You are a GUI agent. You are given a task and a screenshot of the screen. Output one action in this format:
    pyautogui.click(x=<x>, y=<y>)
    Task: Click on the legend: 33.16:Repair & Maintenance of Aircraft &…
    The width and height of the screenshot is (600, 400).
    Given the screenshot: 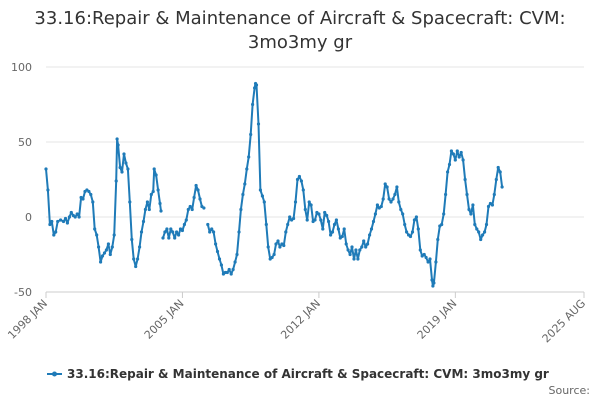 What is the action you would take?
    pyautogui.click(x=298, y=374)
    